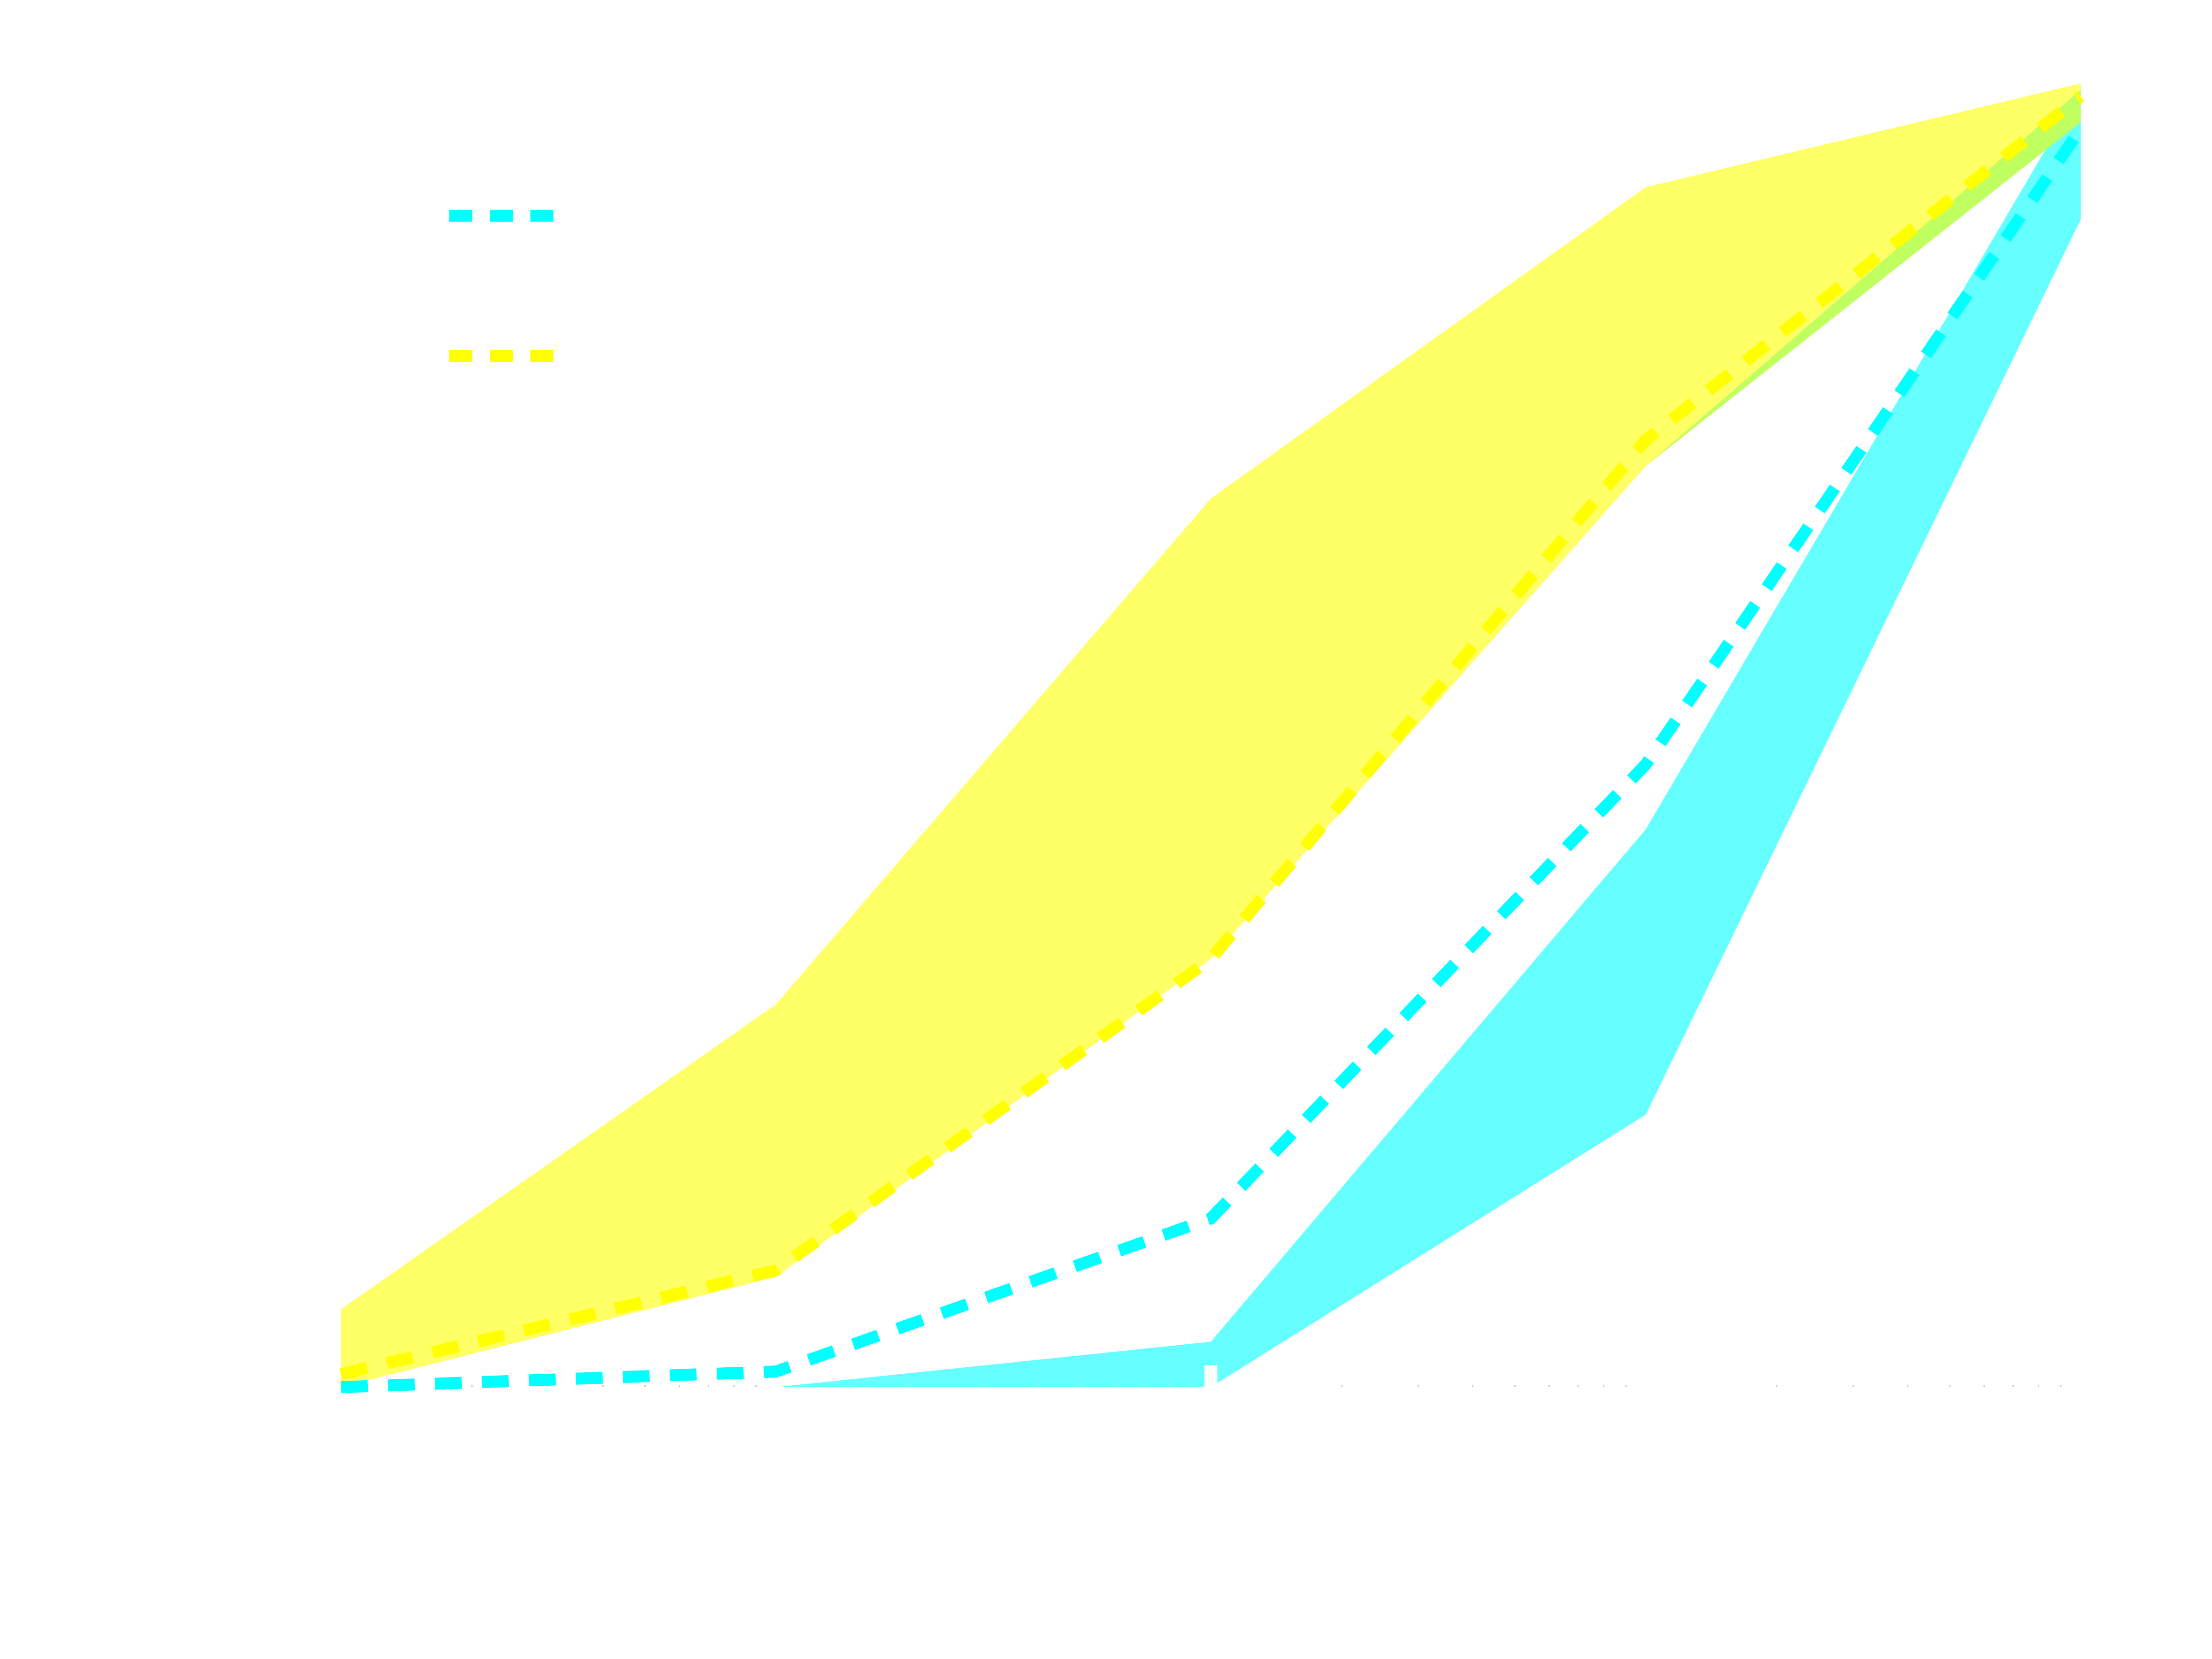 The image size is (2212, 1659). What do you see at coordinates (1266, 1376) in the screenshot?
I see `x-tick-layer` at bounding box center [1266, 1376].